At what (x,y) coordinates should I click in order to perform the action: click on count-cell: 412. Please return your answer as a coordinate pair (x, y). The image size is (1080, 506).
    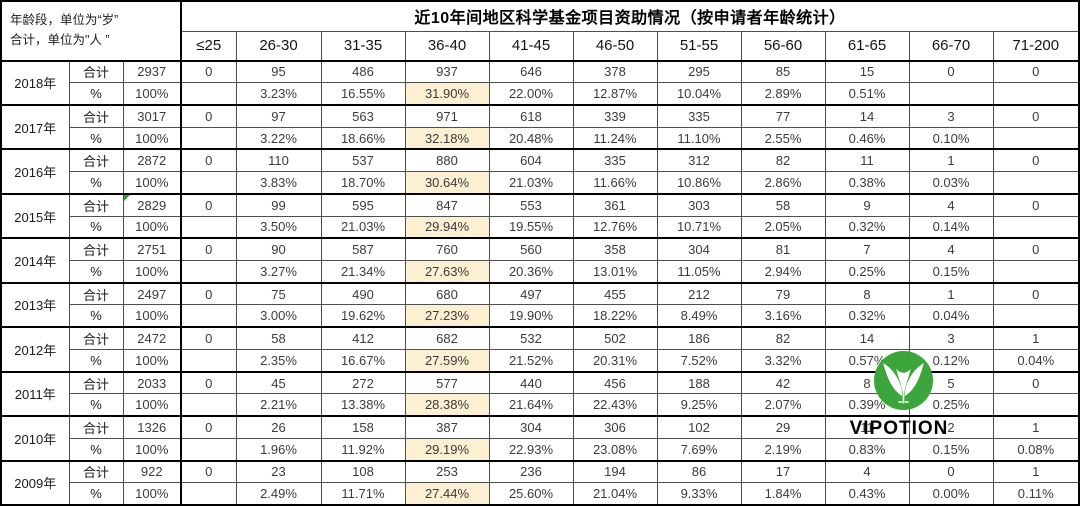
    Looking at the image, I should click on (363, 338).